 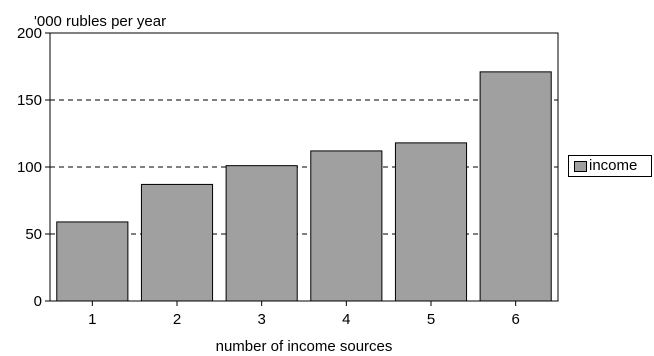 What do you see at coordinates (92, 319) in the screenshot?
I see `x-tick-label: 1` at bounding box center [92, 319].